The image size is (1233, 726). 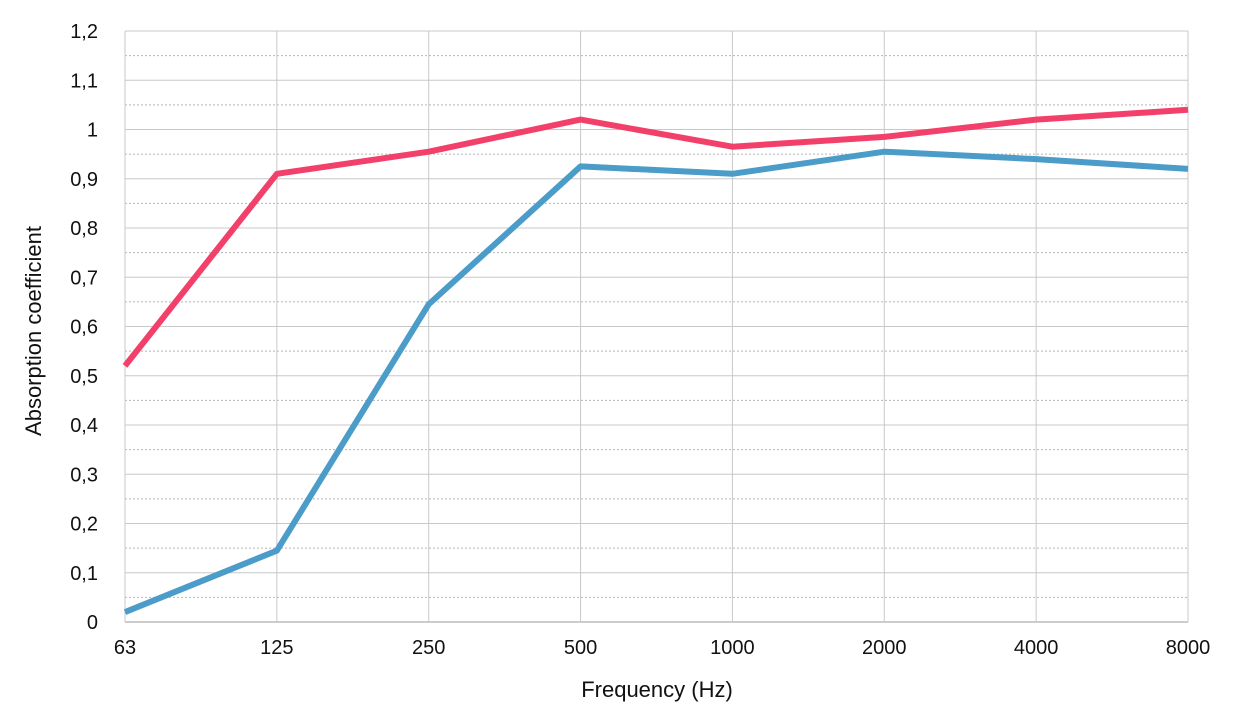 I want to click on x-axis-title: Frequency (Hz), so click(x=657, y=689).